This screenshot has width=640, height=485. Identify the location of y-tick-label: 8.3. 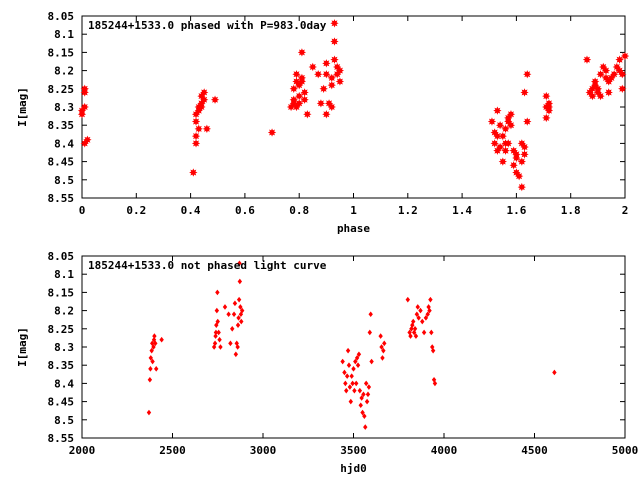
(64, 347).